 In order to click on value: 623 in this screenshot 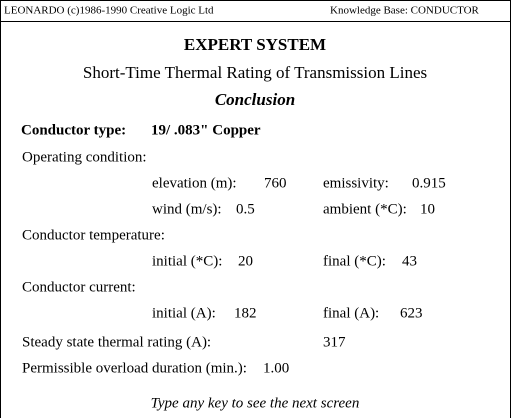, I will do `click(411, 313)`.